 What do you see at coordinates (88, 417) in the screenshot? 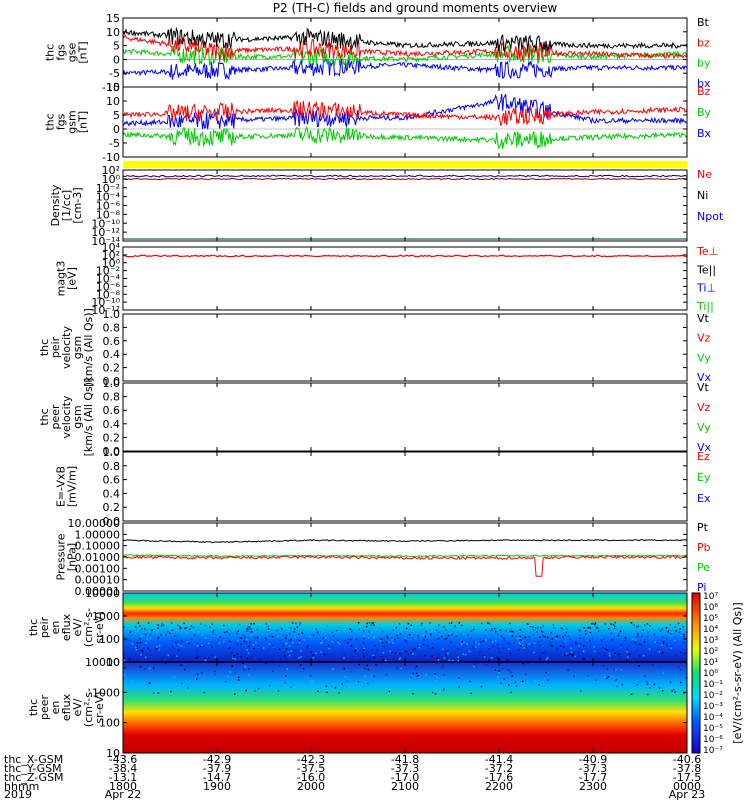
I see `svg-text: [km/s (All Qs)]` at bounding box center [88, 417].